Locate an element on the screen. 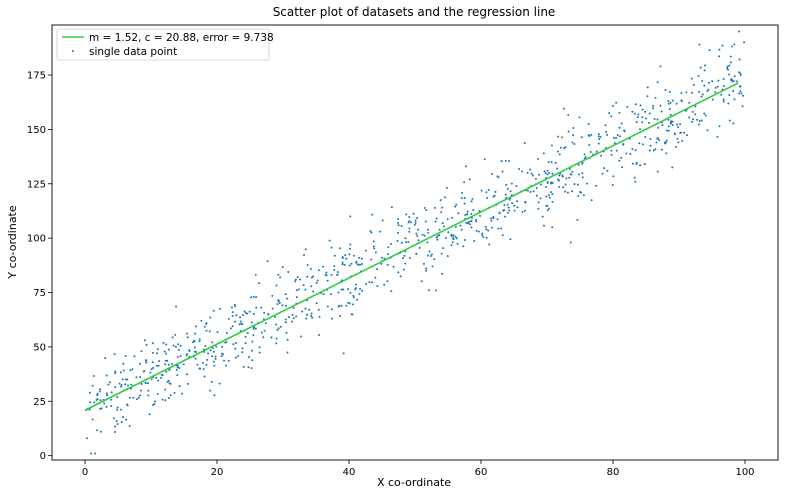  x-tick-label: 100 is located at coordinates (744, 472).